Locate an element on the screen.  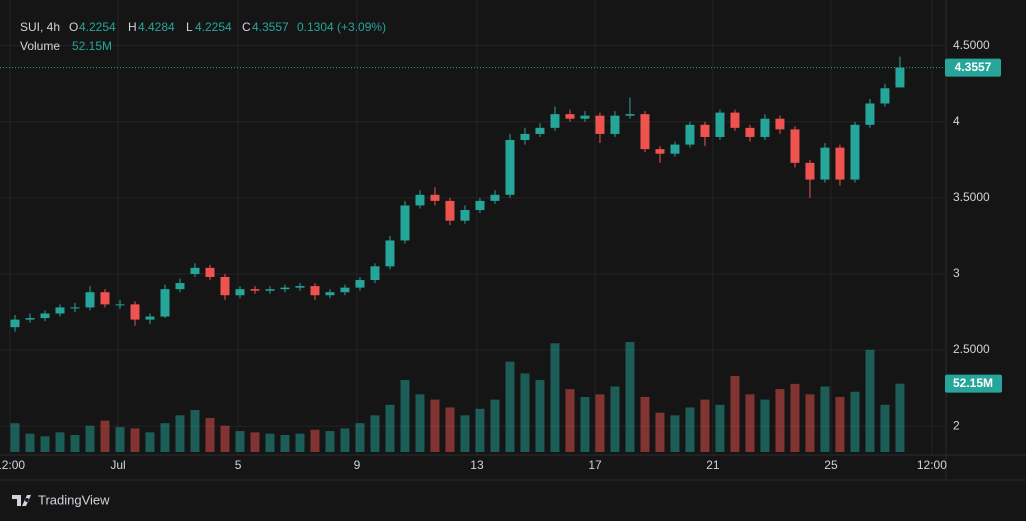
logo is located at coordinates (21, 500).